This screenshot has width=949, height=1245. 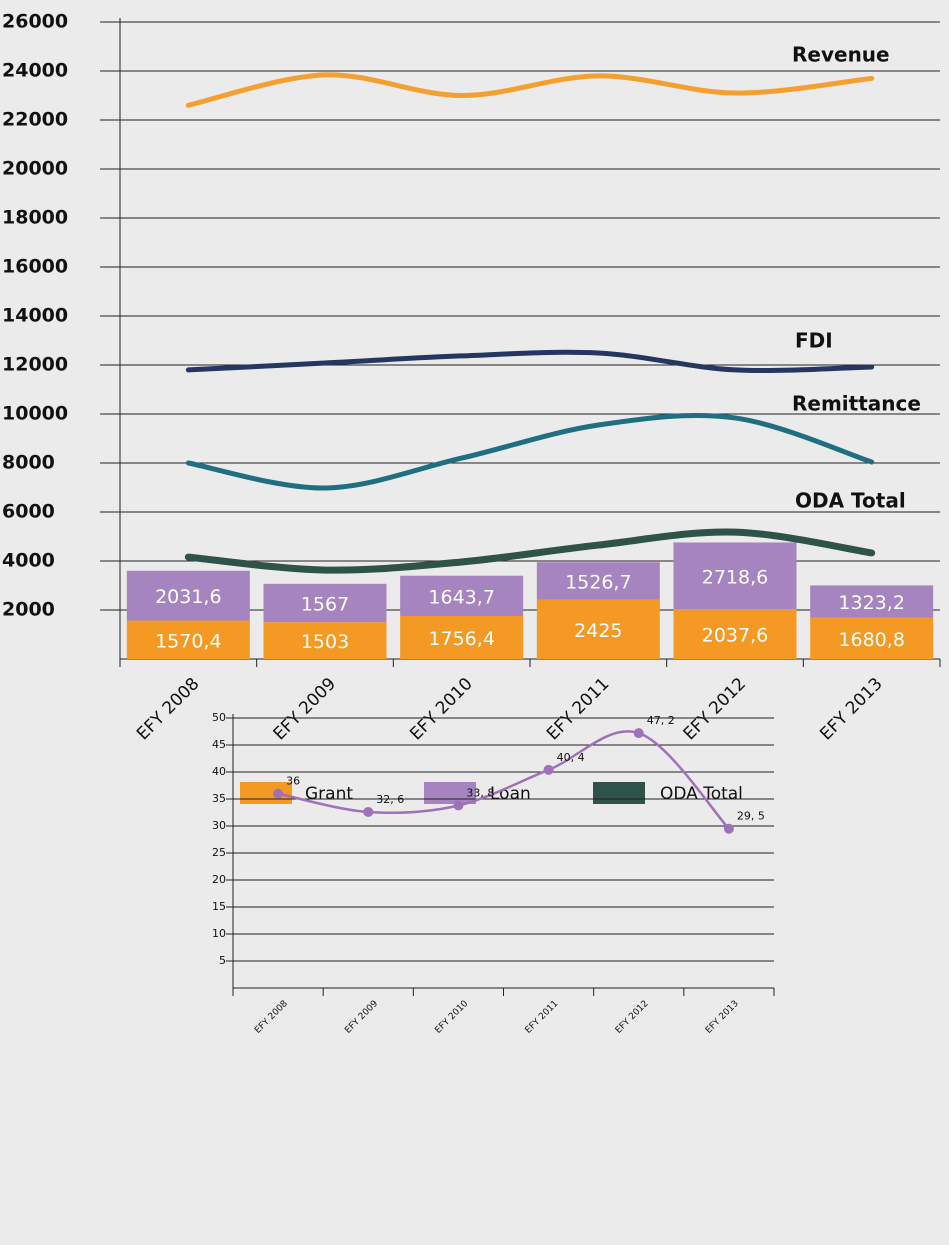 What do you see at coordinates (814, 341) in the screenshot?
I see `line-label: FDI` at bounding box center [814, 341].